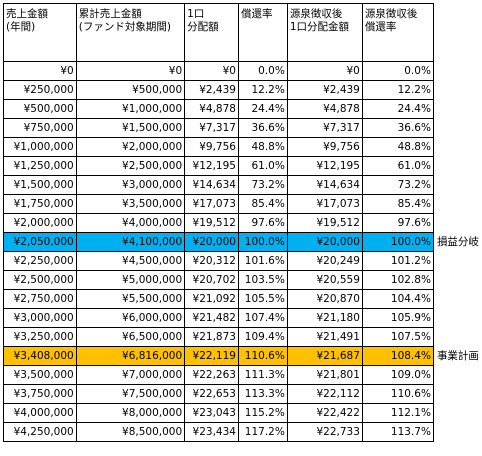  I want to click on after-tax-rate-cell: 36.6%, so click(397, 128).